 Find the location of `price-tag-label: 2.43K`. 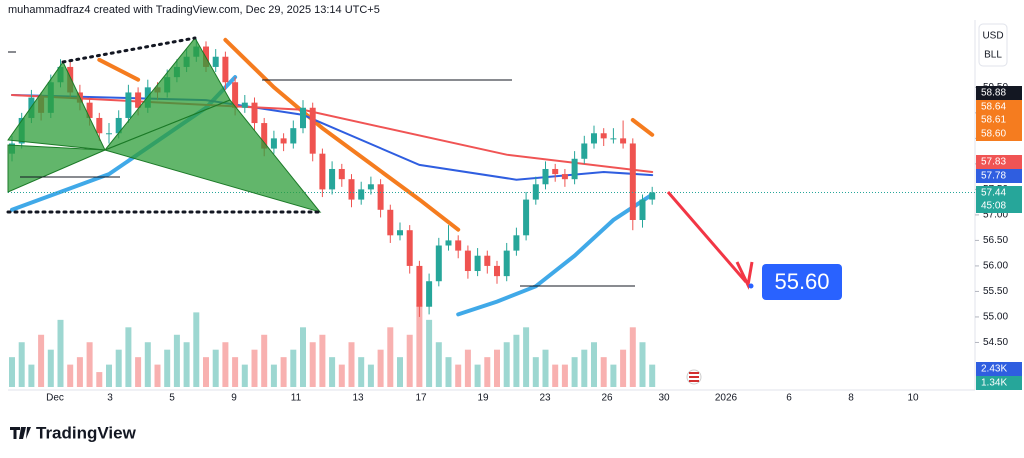

price-tag-label: 2.43K is located at coordinates (994, 369).